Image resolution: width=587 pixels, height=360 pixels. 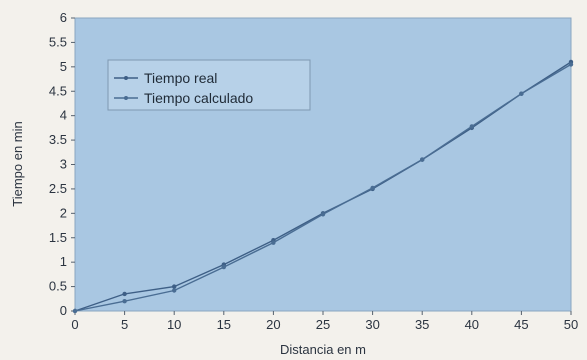 I want to click on x-tick-label: 45, so click(x=521, y=324).